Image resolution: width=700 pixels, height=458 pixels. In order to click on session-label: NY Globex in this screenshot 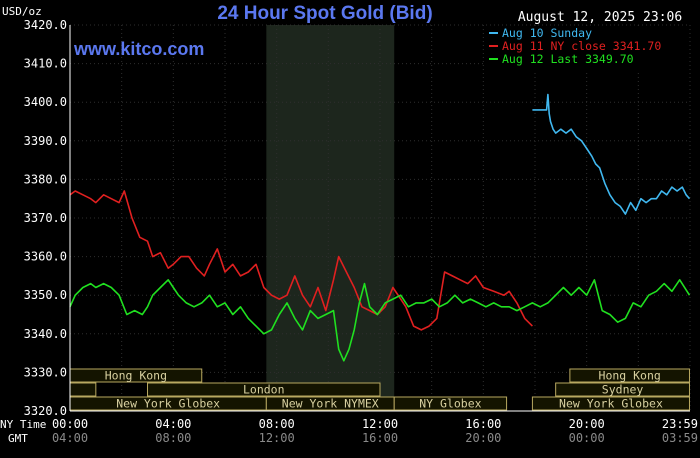, I will do `click(450, 404)`.